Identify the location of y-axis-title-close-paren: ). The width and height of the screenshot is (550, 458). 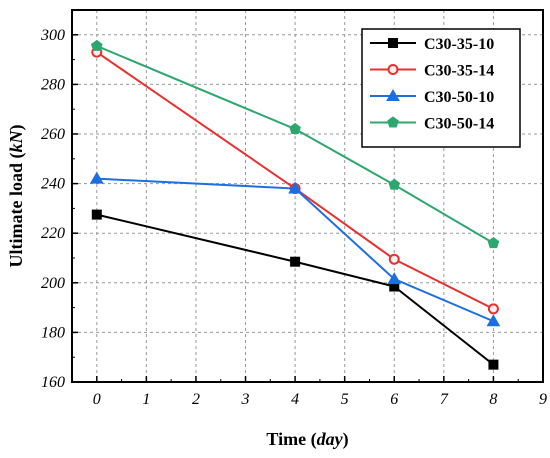
(16, 128).